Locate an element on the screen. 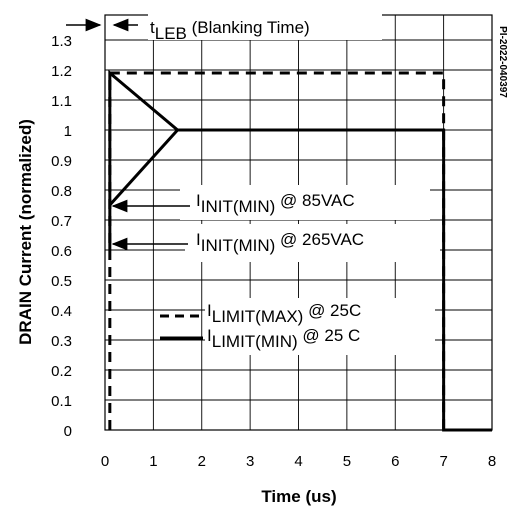  x-tick-label-1: 1 is located at coordinates (153, 461).